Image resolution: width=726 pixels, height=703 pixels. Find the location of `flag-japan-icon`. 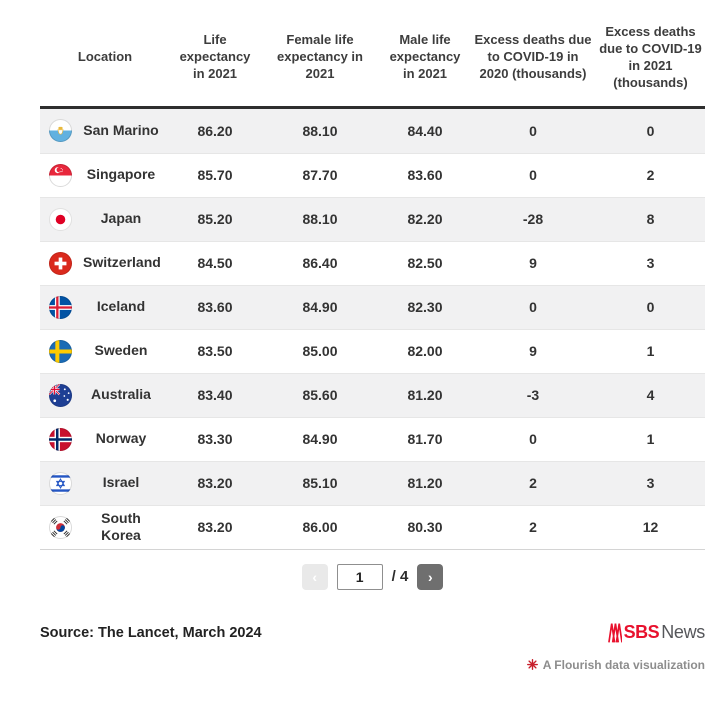

flag-japan-icon is located at coordinates (60, 219).